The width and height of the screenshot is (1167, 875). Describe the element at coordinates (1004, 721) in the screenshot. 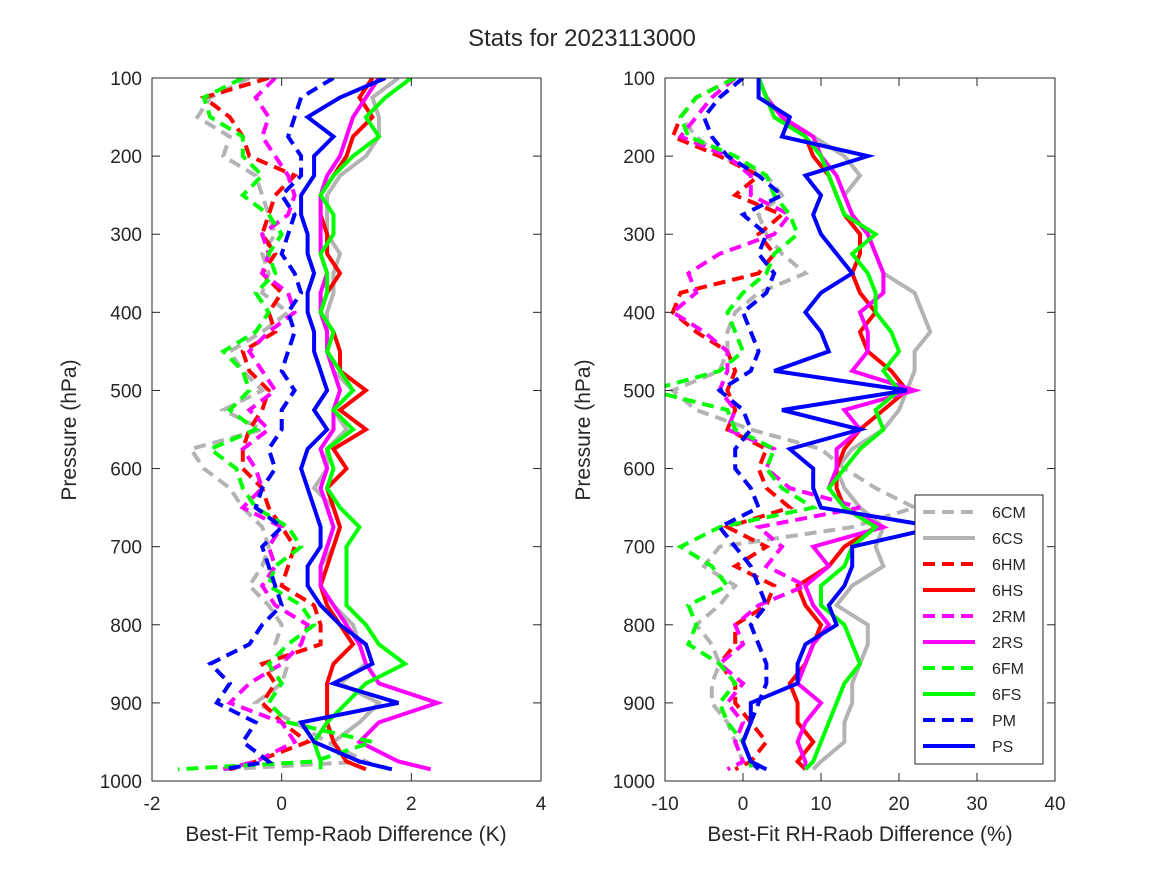

I see `legend-label-pm: PM` at that location.